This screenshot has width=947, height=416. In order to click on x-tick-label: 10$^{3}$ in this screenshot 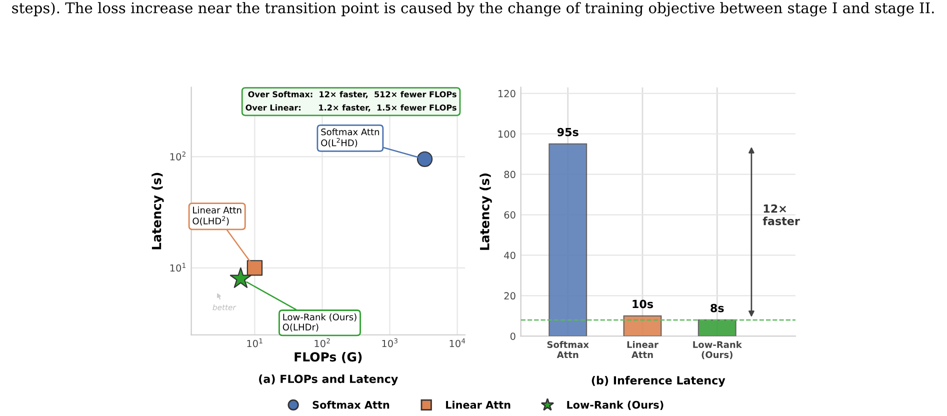, I will do `click(390, 343)`.